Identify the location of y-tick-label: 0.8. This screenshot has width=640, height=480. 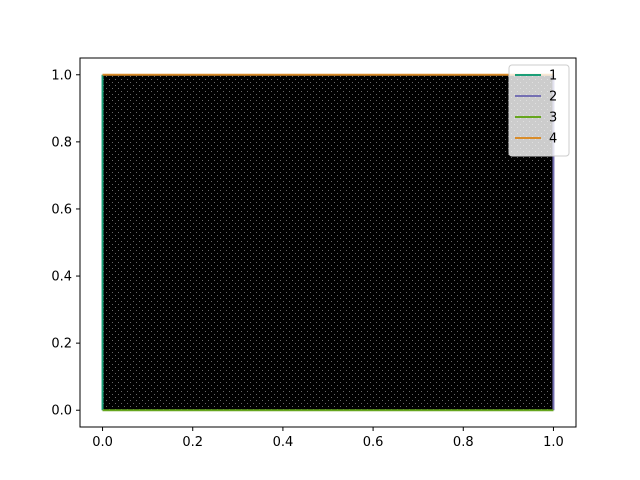
(61, 142).